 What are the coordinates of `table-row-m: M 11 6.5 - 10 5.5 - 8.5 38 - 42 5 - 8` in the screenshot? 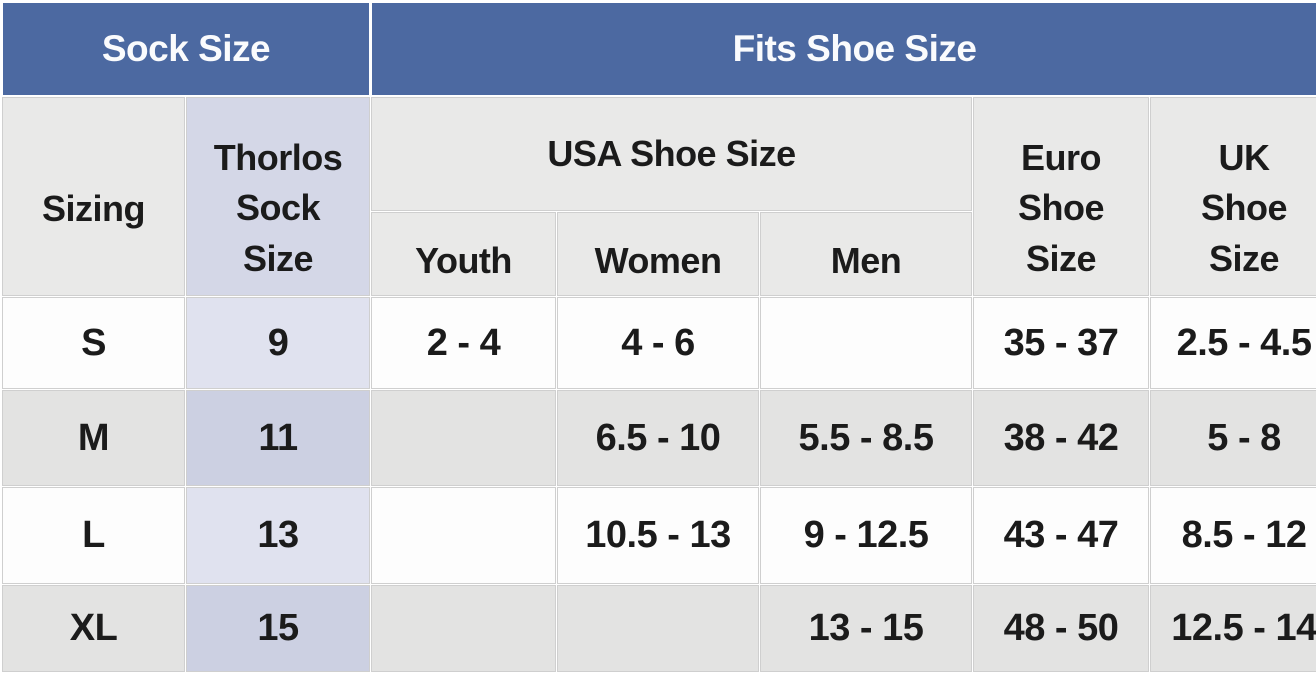 It's located at (659, 438).